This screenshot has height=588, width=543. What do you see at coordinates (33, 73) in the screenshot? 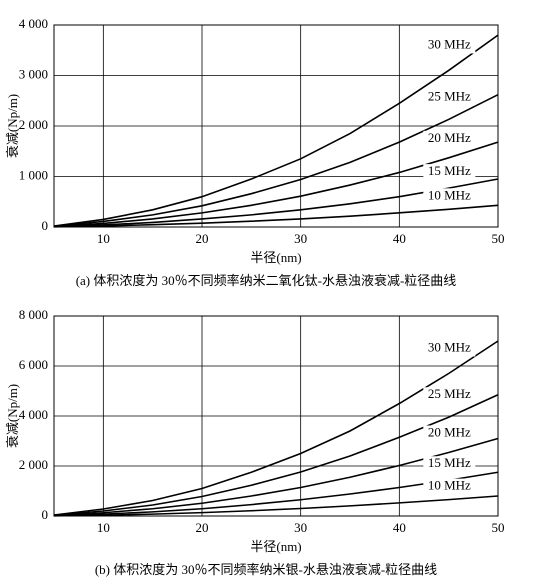
I see `y-tick-label: 3 000` at bounding box center [33, 73].